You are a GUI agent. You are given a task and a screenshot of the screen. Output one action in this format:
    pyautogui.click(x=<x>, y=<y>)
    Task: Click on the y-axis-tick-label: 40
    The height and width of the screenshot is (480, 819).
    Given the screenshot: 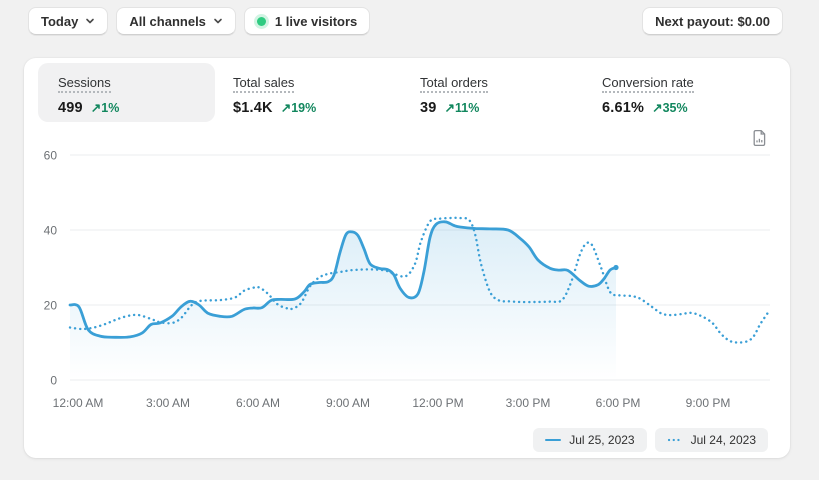 What is the action you would take?
    pyautogui.click(x=51, y=231)
    